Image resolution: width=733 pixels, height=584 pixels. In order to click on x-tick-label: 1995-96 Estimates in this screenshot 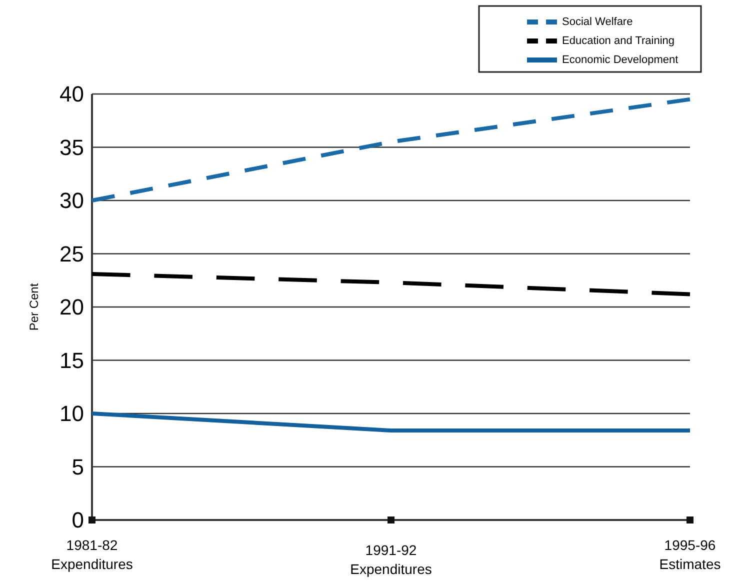, I will do `click(690, 554)`.